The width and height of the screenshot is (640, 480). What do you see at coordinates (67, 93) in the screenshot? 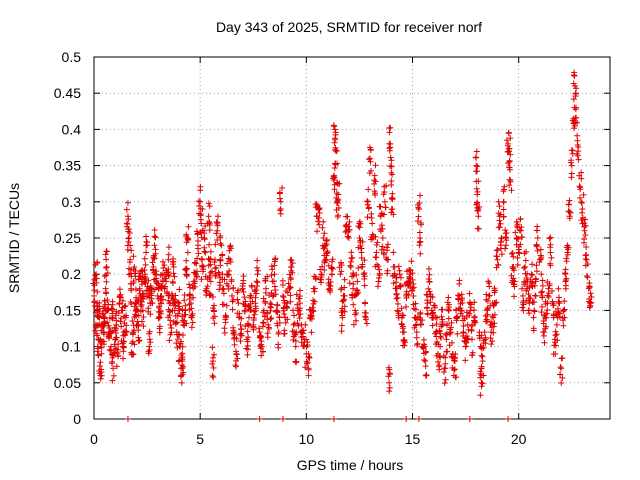
I see `y-tick-label: 0.45` at bounding box center [67, 93].